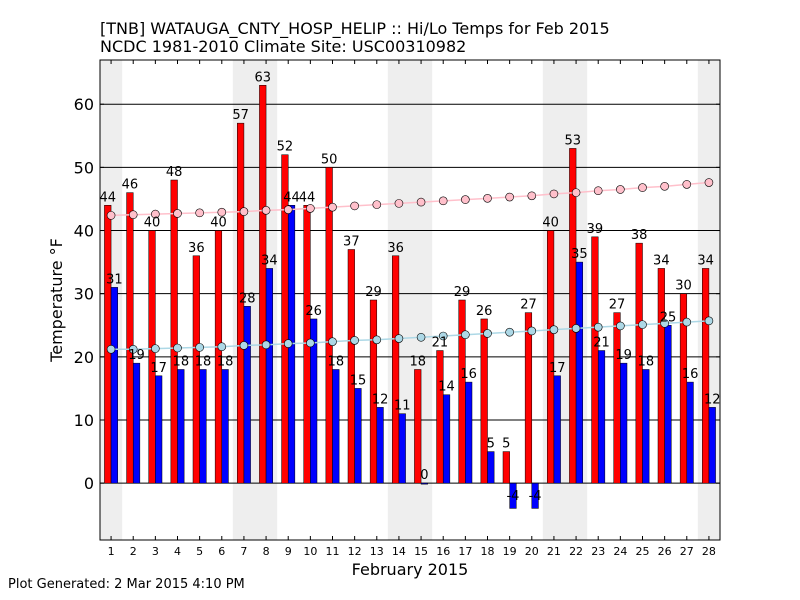 This screenshot has width=800, height=600. I want to click on high-temp-label: 38, so click(639, 235).